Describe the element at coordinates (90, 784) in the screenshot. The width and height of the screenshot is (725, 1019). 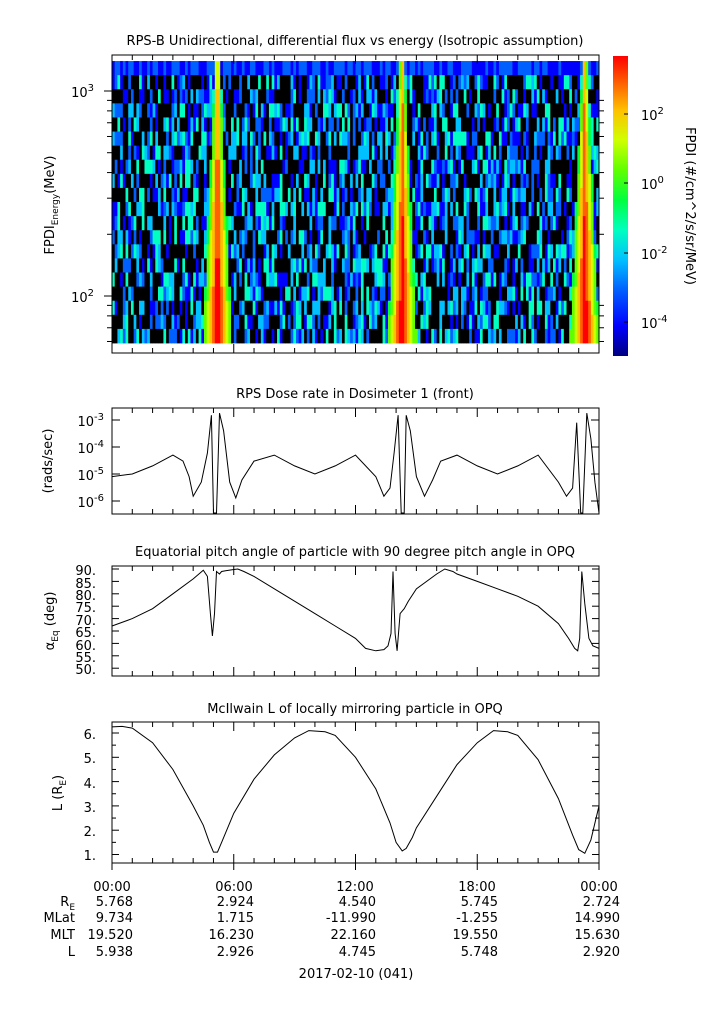
I see `lshell-ytick-label: 4.` at that location.